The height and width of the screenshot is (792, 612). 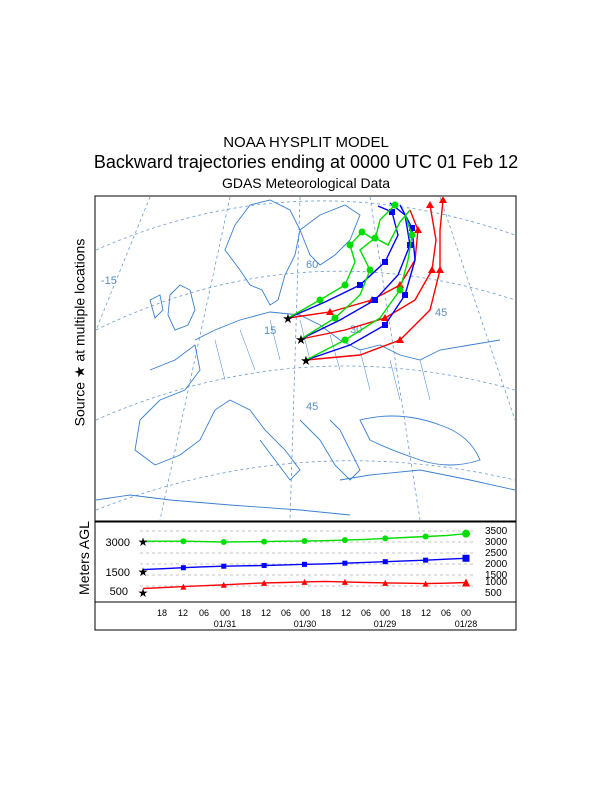 I want to click on italy-coast, so click(x=265, y=440).